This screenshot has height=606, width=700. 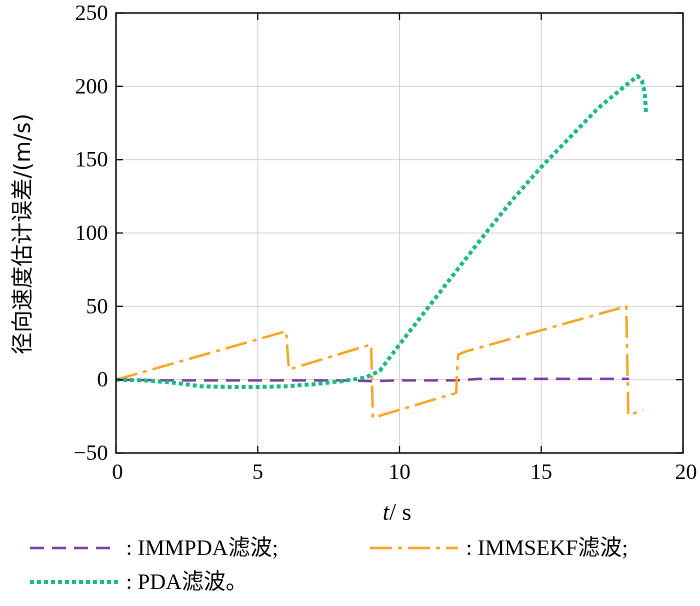 What do you see at coordinates (91, 85) in the screenshot?
I see `y-tick-label: 200` at bounding box center [91, 85].